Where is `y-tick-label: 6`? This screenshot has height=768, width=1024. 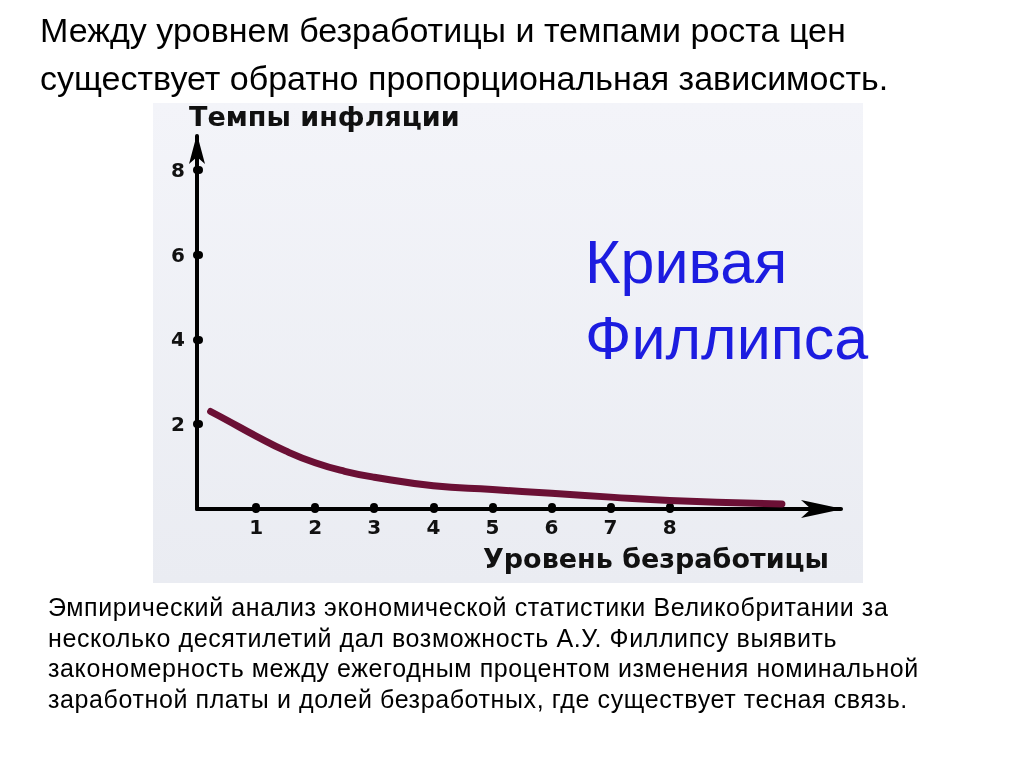 y-tick-label: 6 is located at coordinates (178, 254).